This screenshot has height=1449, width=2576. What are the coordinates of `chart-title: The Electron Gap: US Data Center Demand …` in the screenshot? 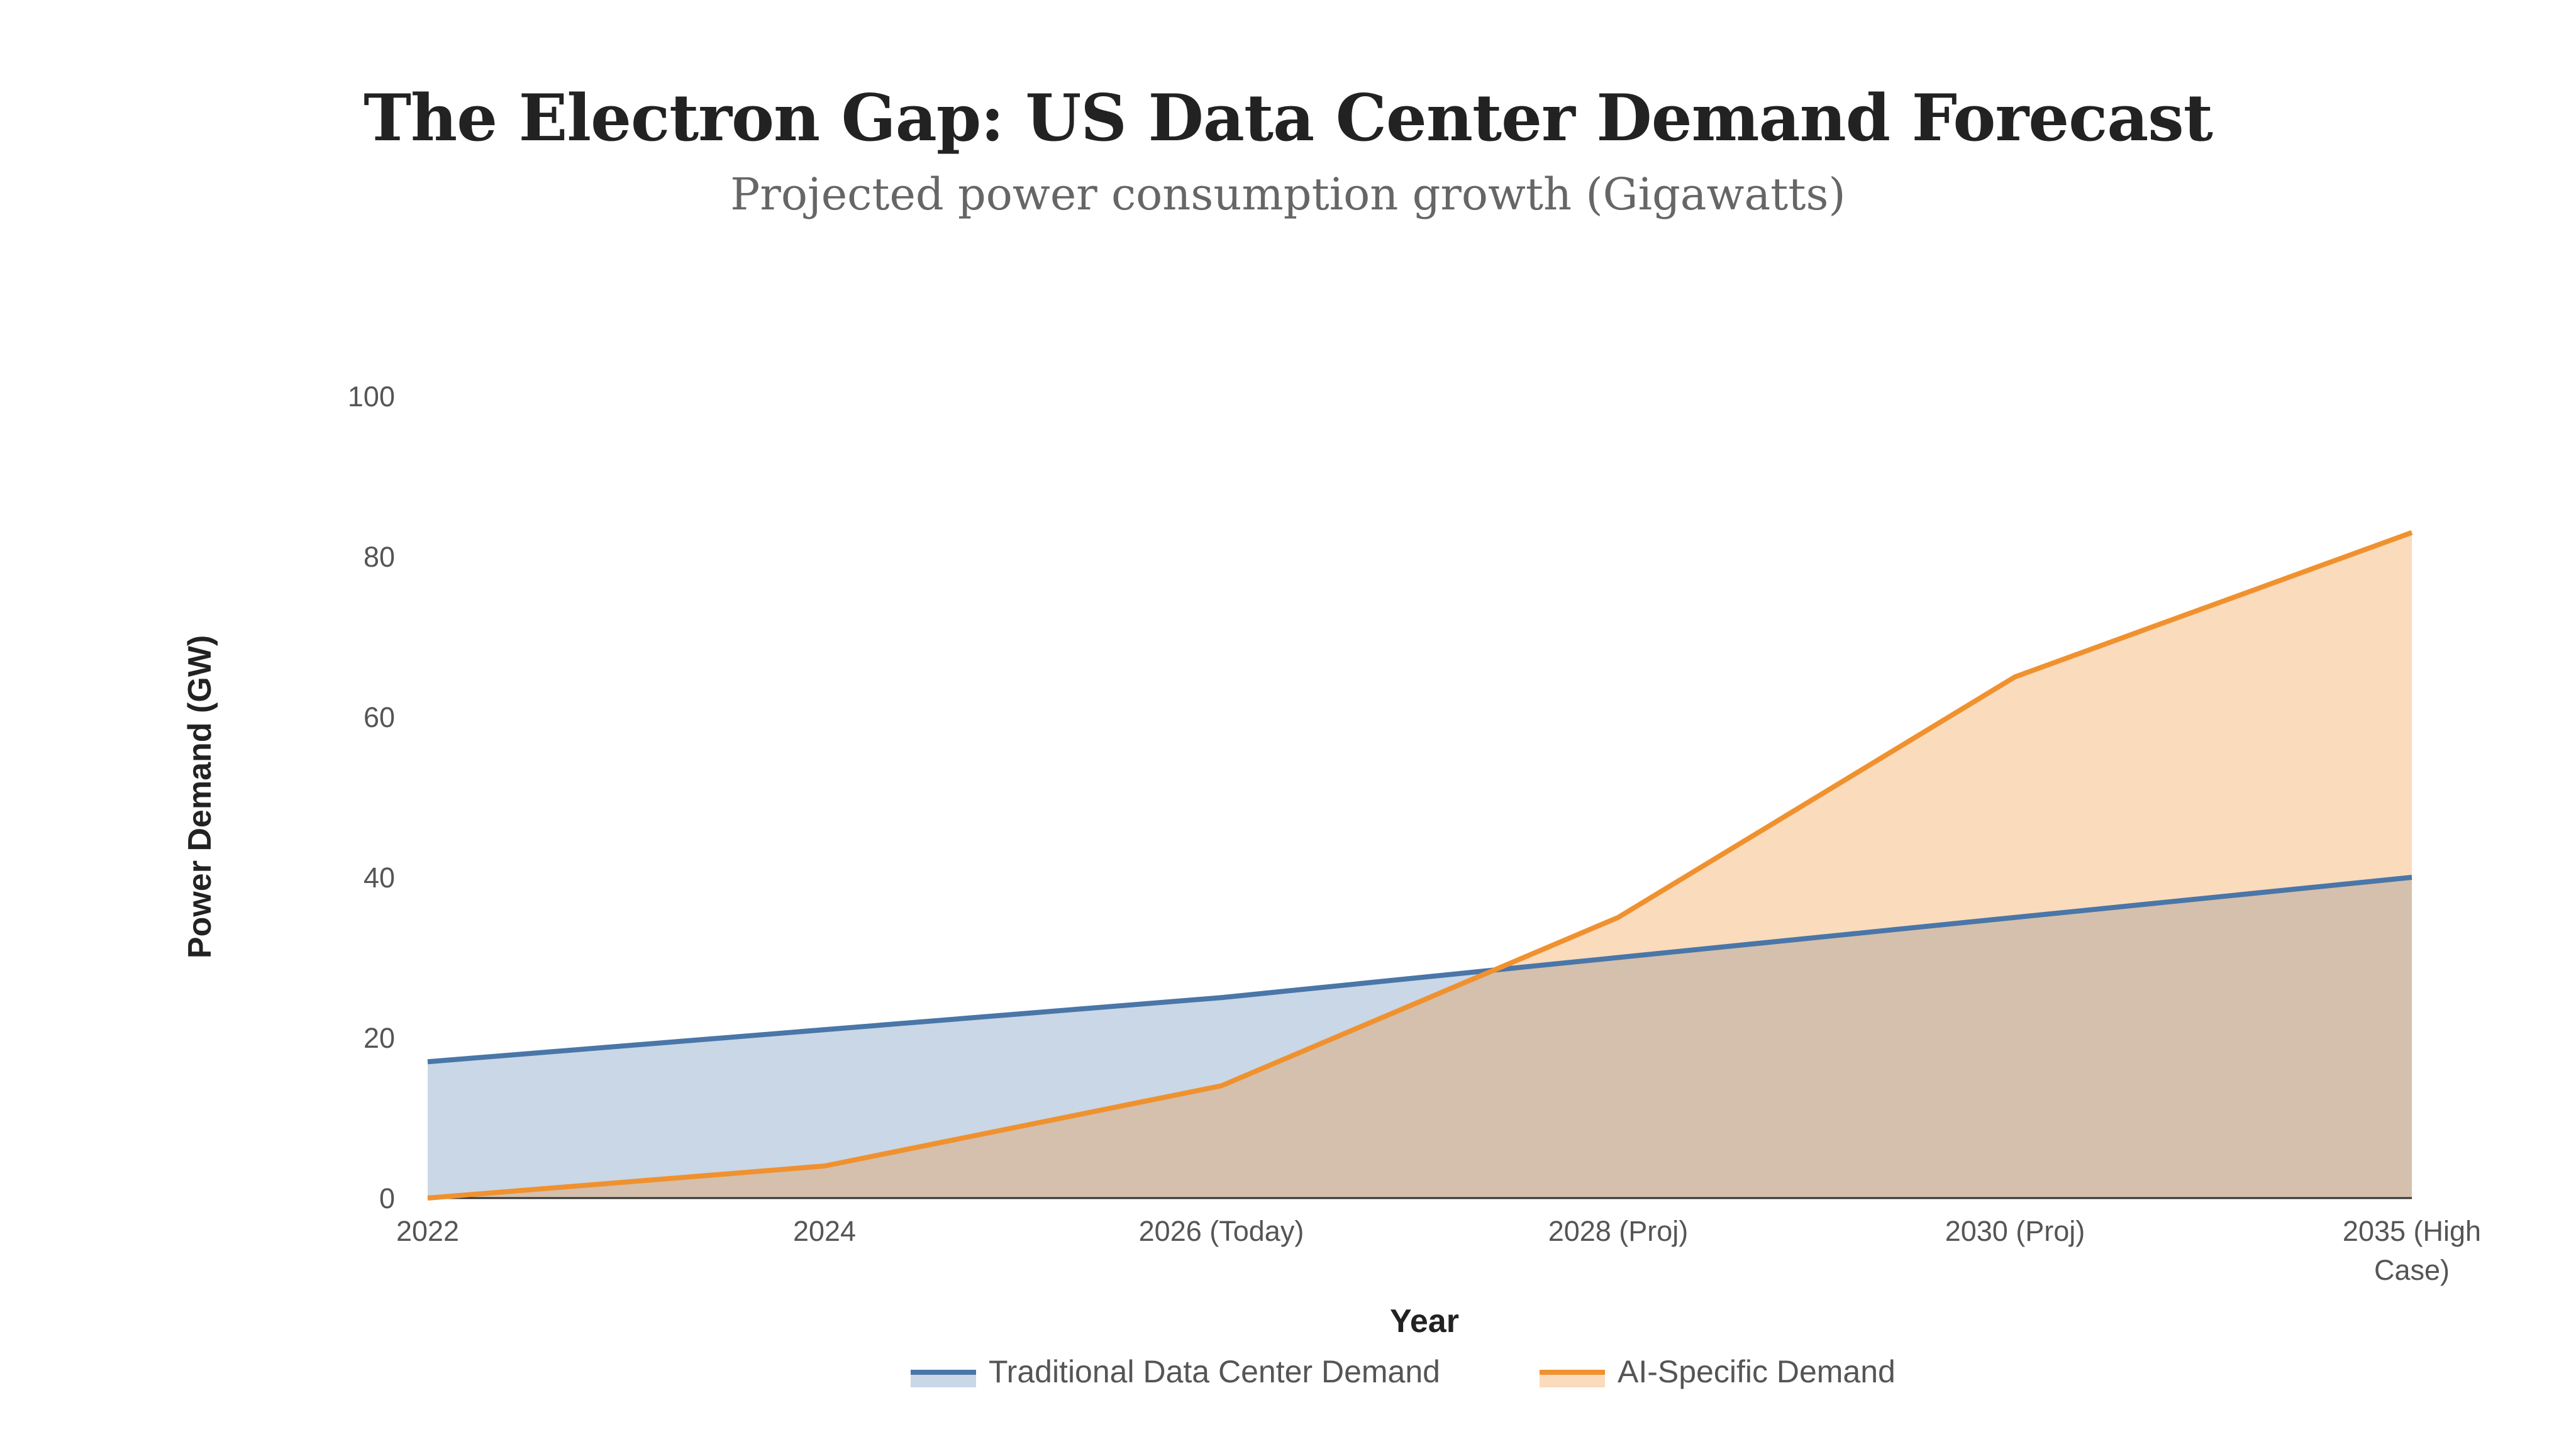 It's located at (1288, 118).